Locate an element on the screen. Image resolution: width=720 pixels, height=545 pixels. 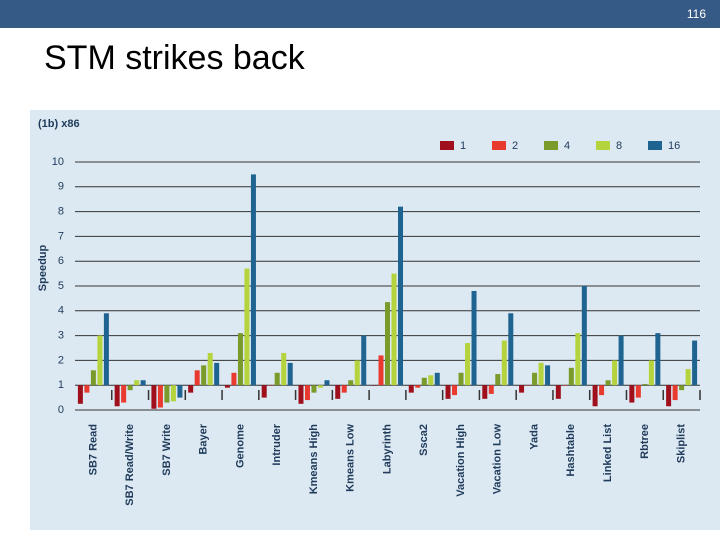
y-tick-label: 0 is located at coordinates (61, 410).